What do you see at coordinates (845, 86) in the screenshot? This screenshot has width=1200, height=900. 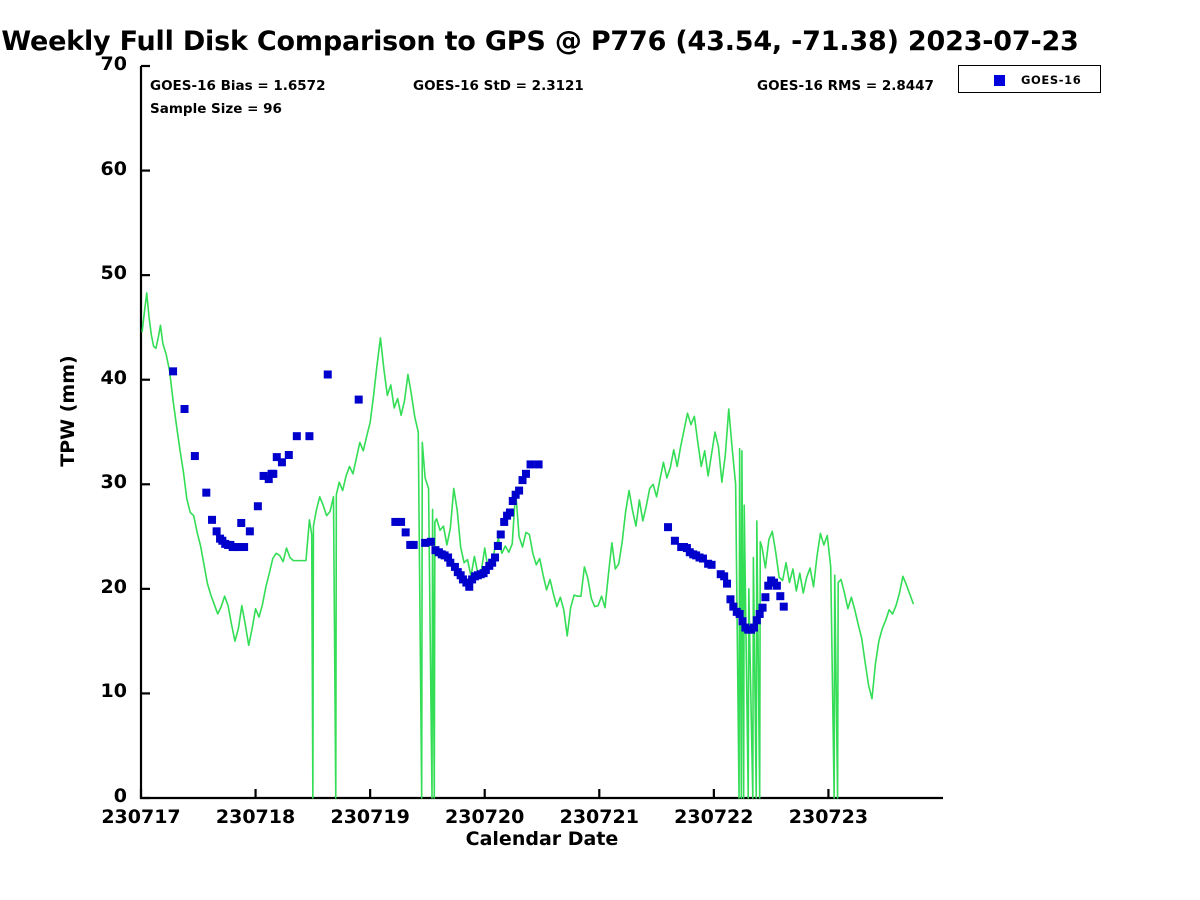 I see `stat-rms: GOES-16 RMS = 2.8447` at bounding box center [845, 86].